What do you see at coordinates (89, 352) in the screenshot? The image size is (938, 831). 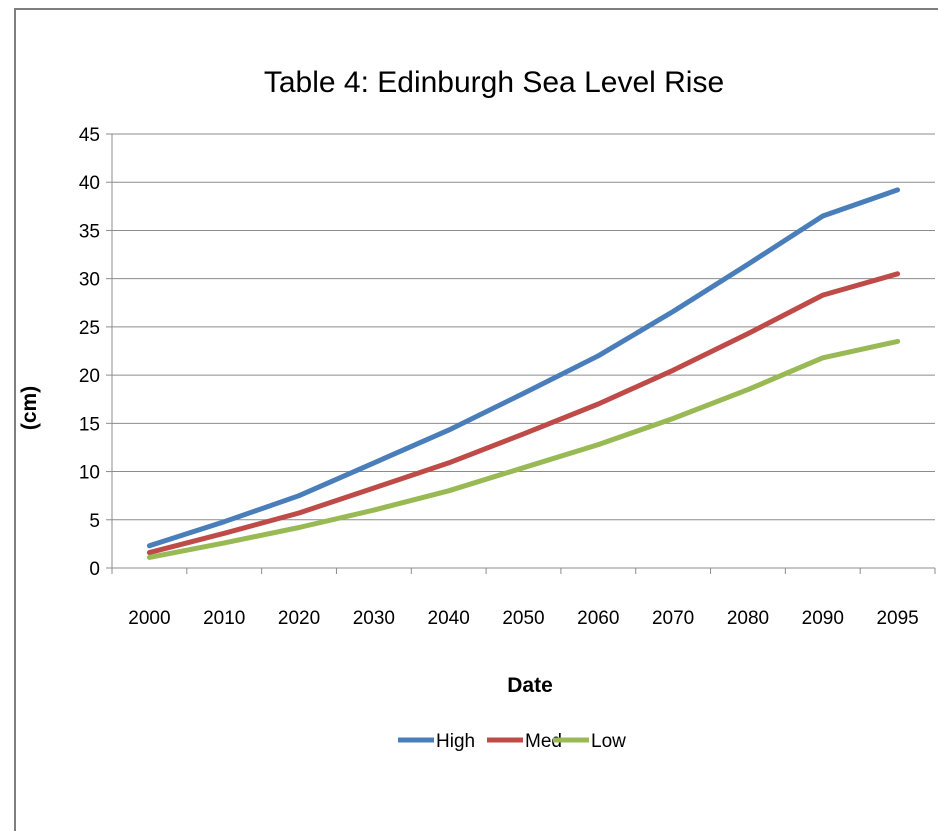 I see `y-tick-labels: 0 5 10 15 20 25 30 35 40 45` at bounding box center [89, 352].